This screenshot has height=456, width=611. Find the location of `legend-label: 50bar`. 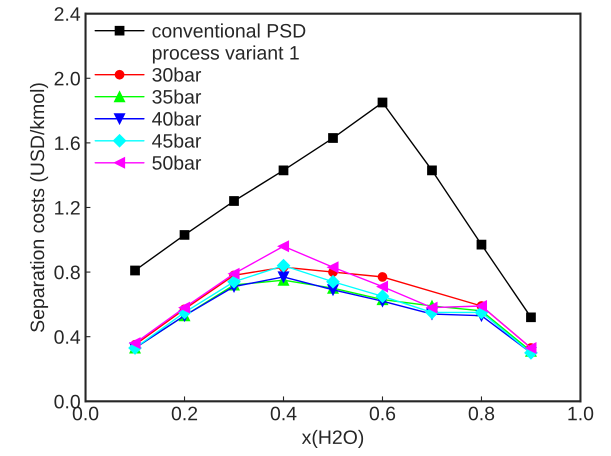

legend-label: 50bar is located at coordinates (177, 162).